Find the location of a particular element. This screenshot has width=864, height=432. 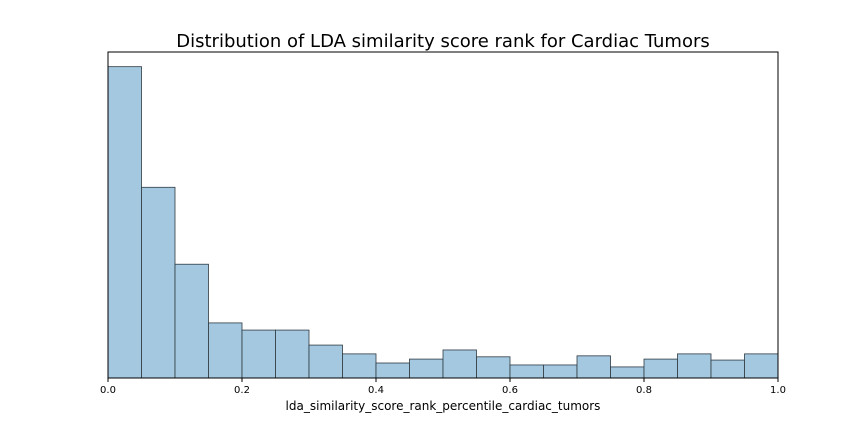

x-tick-label: 0.6 is located at coordinates (510, 390).